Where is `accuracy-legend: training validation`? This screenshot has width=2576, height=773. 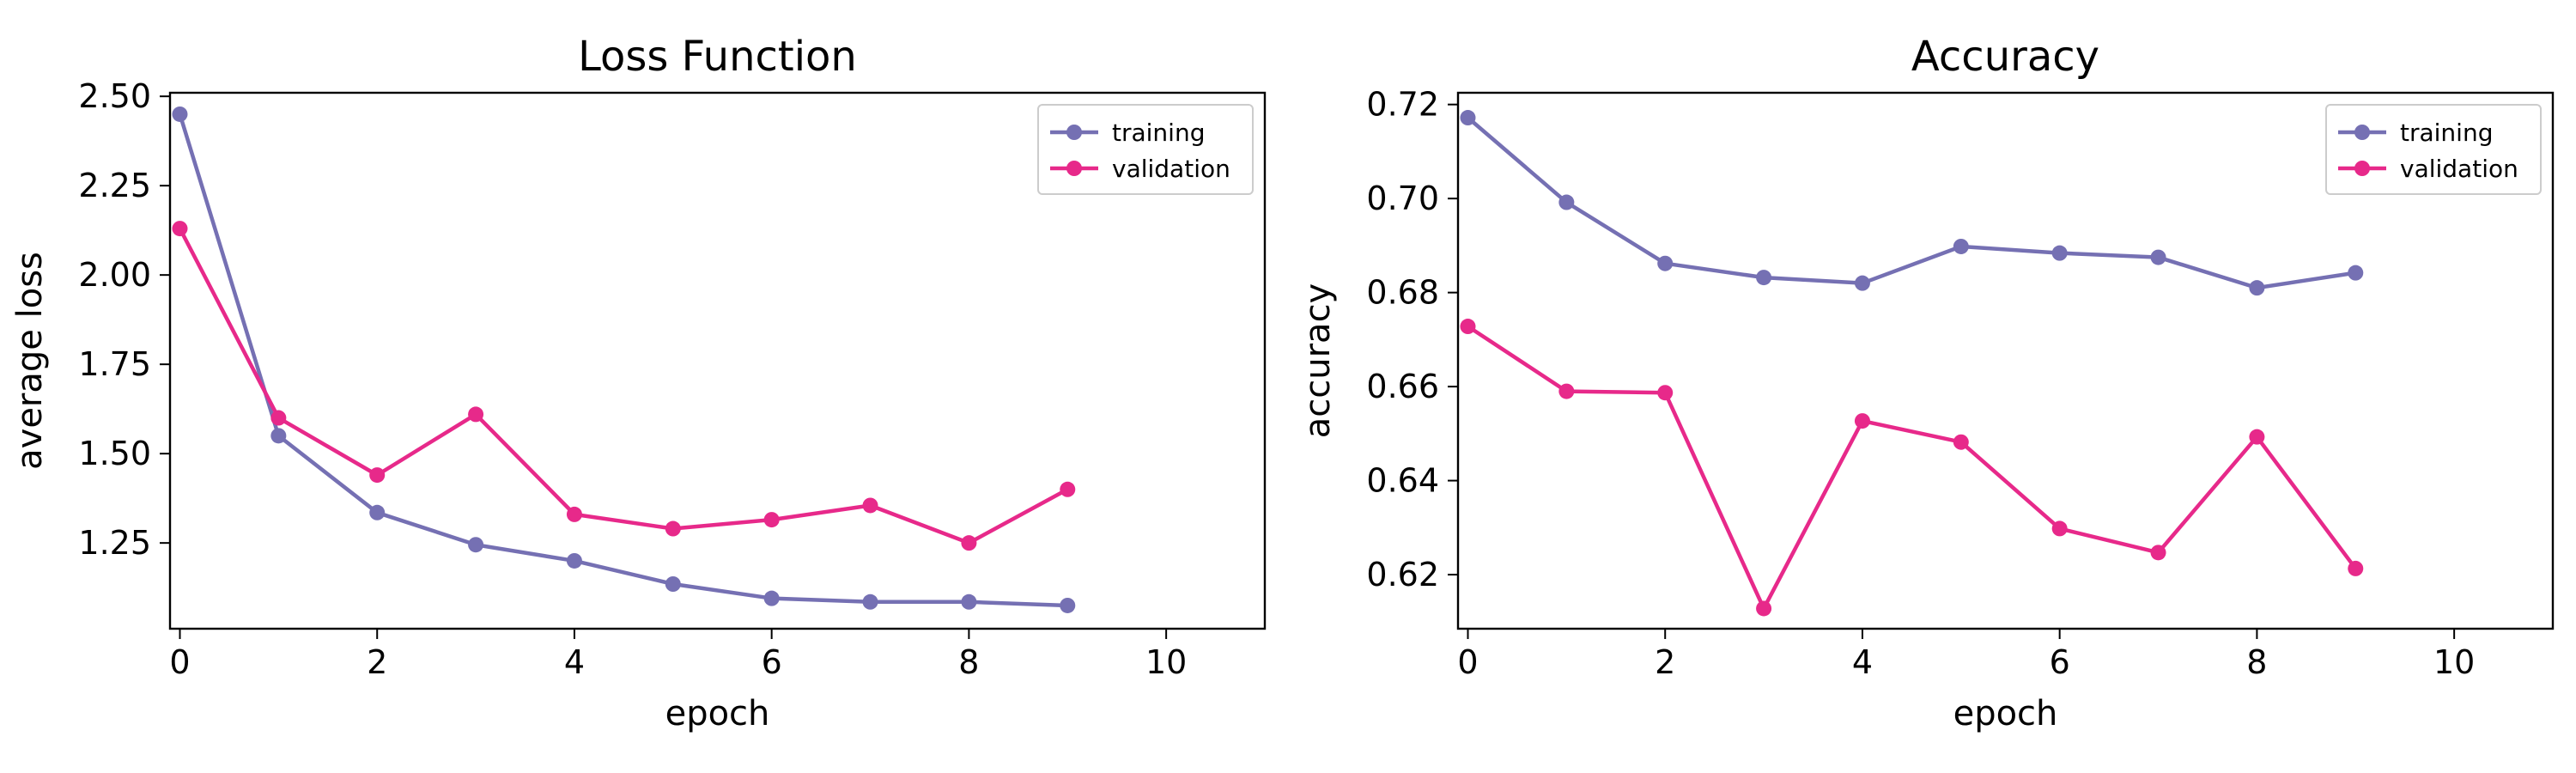
accuracy-legend: training validation is located at coordinates (2434, 149).